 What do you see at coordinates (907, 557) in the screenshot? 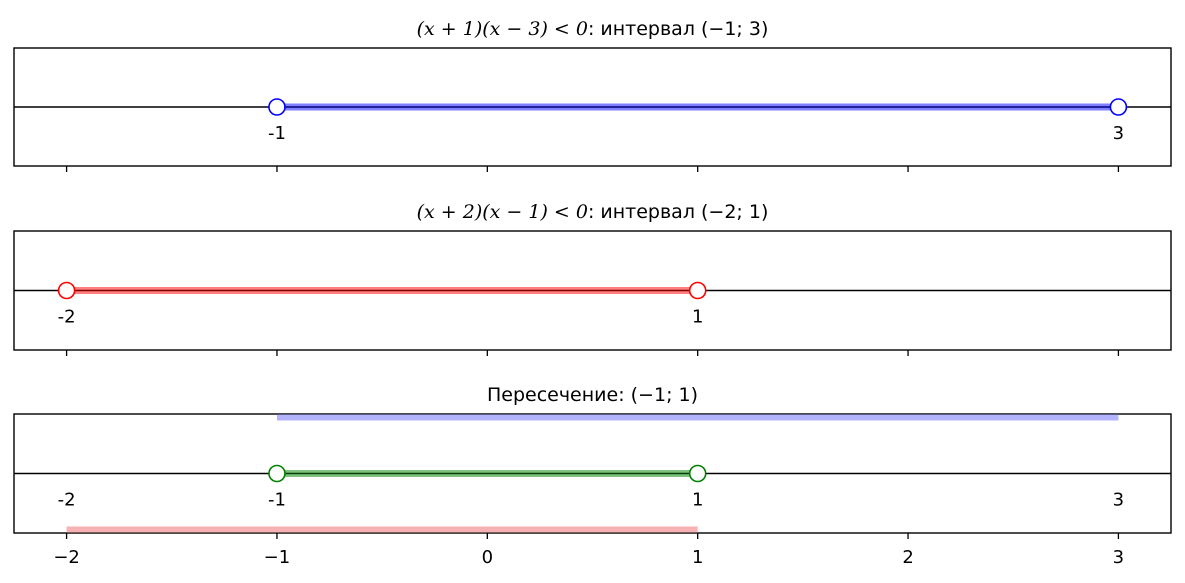
I see `x-tick-label: 2` at bounding box center [907, 557].